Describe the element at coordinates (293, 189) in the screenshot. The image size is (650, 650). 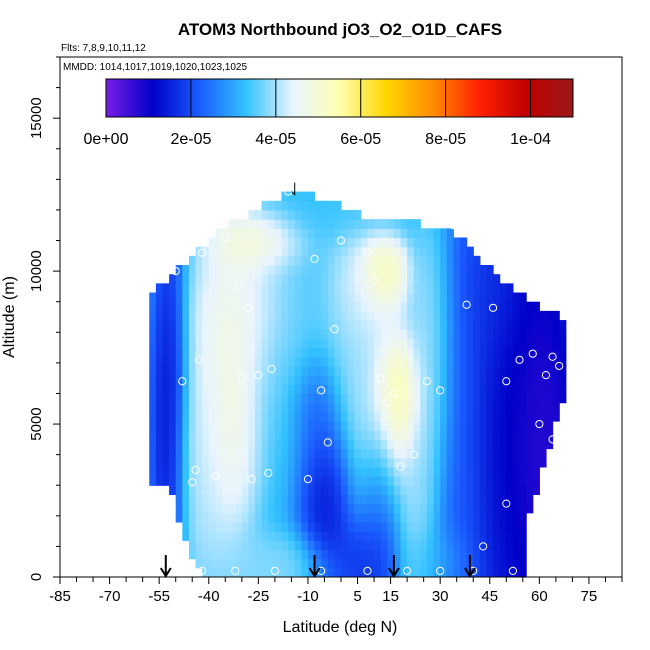
I see `top-marker` at that location.